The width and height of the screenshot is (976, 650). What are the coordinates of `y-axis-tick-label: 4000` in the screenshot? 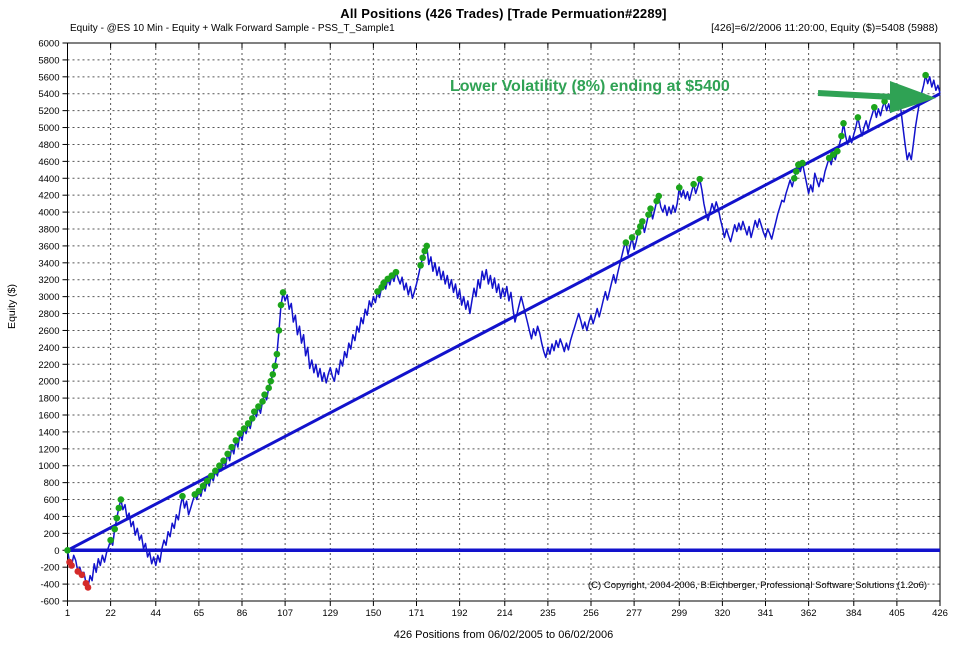 It's located at (48, 213).